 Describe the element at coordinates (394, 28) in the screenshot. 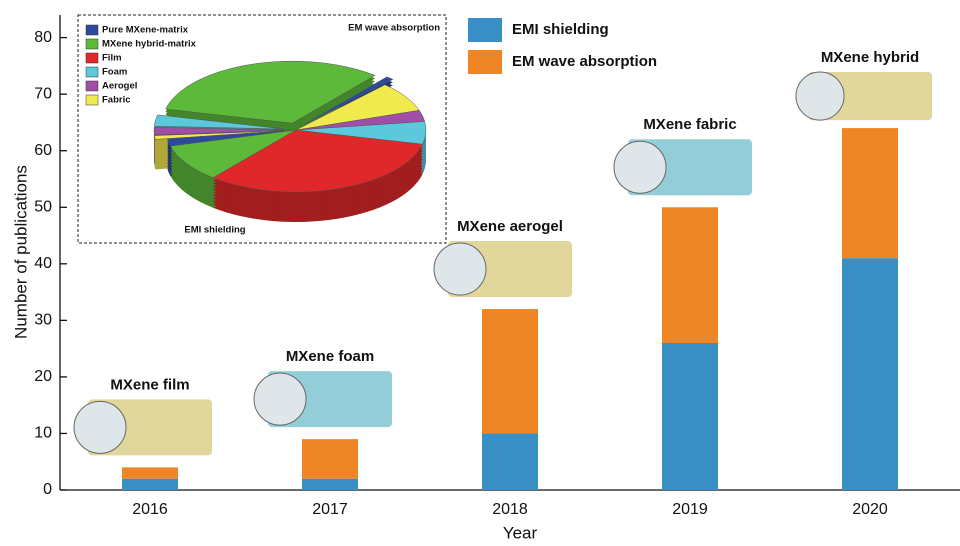

I see `pie-group-label: EM wave absorption` at that location.